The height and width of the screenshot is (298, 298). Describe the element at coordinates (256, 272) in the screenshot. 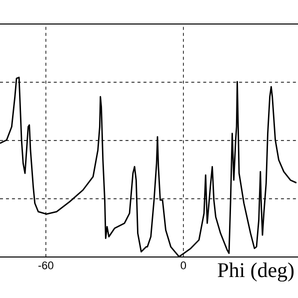

I see `x-axis-title: Phi (deg)` at that location.